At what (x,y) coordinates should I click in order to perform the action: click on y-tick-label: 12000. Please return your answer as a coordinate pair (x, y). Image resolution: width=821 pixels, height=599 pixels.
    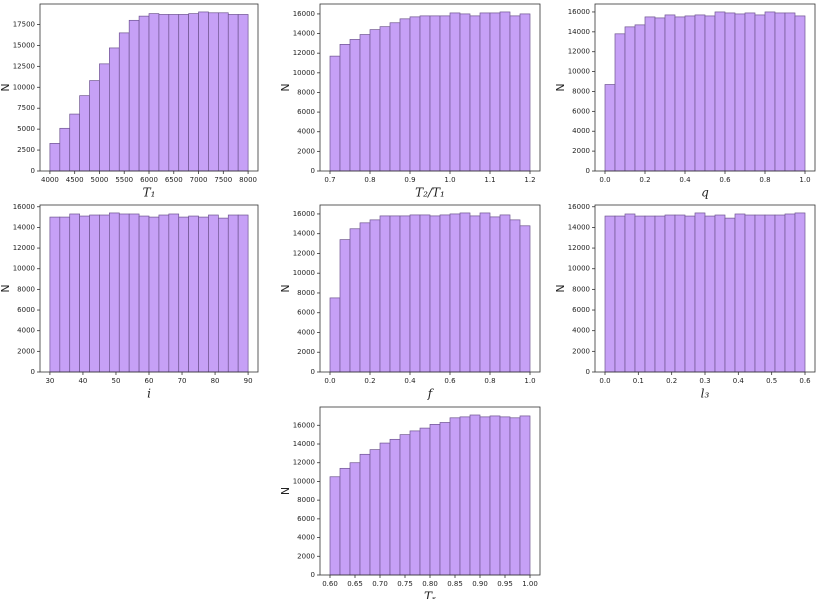
    Looking at the image, I should click on (304, 253).